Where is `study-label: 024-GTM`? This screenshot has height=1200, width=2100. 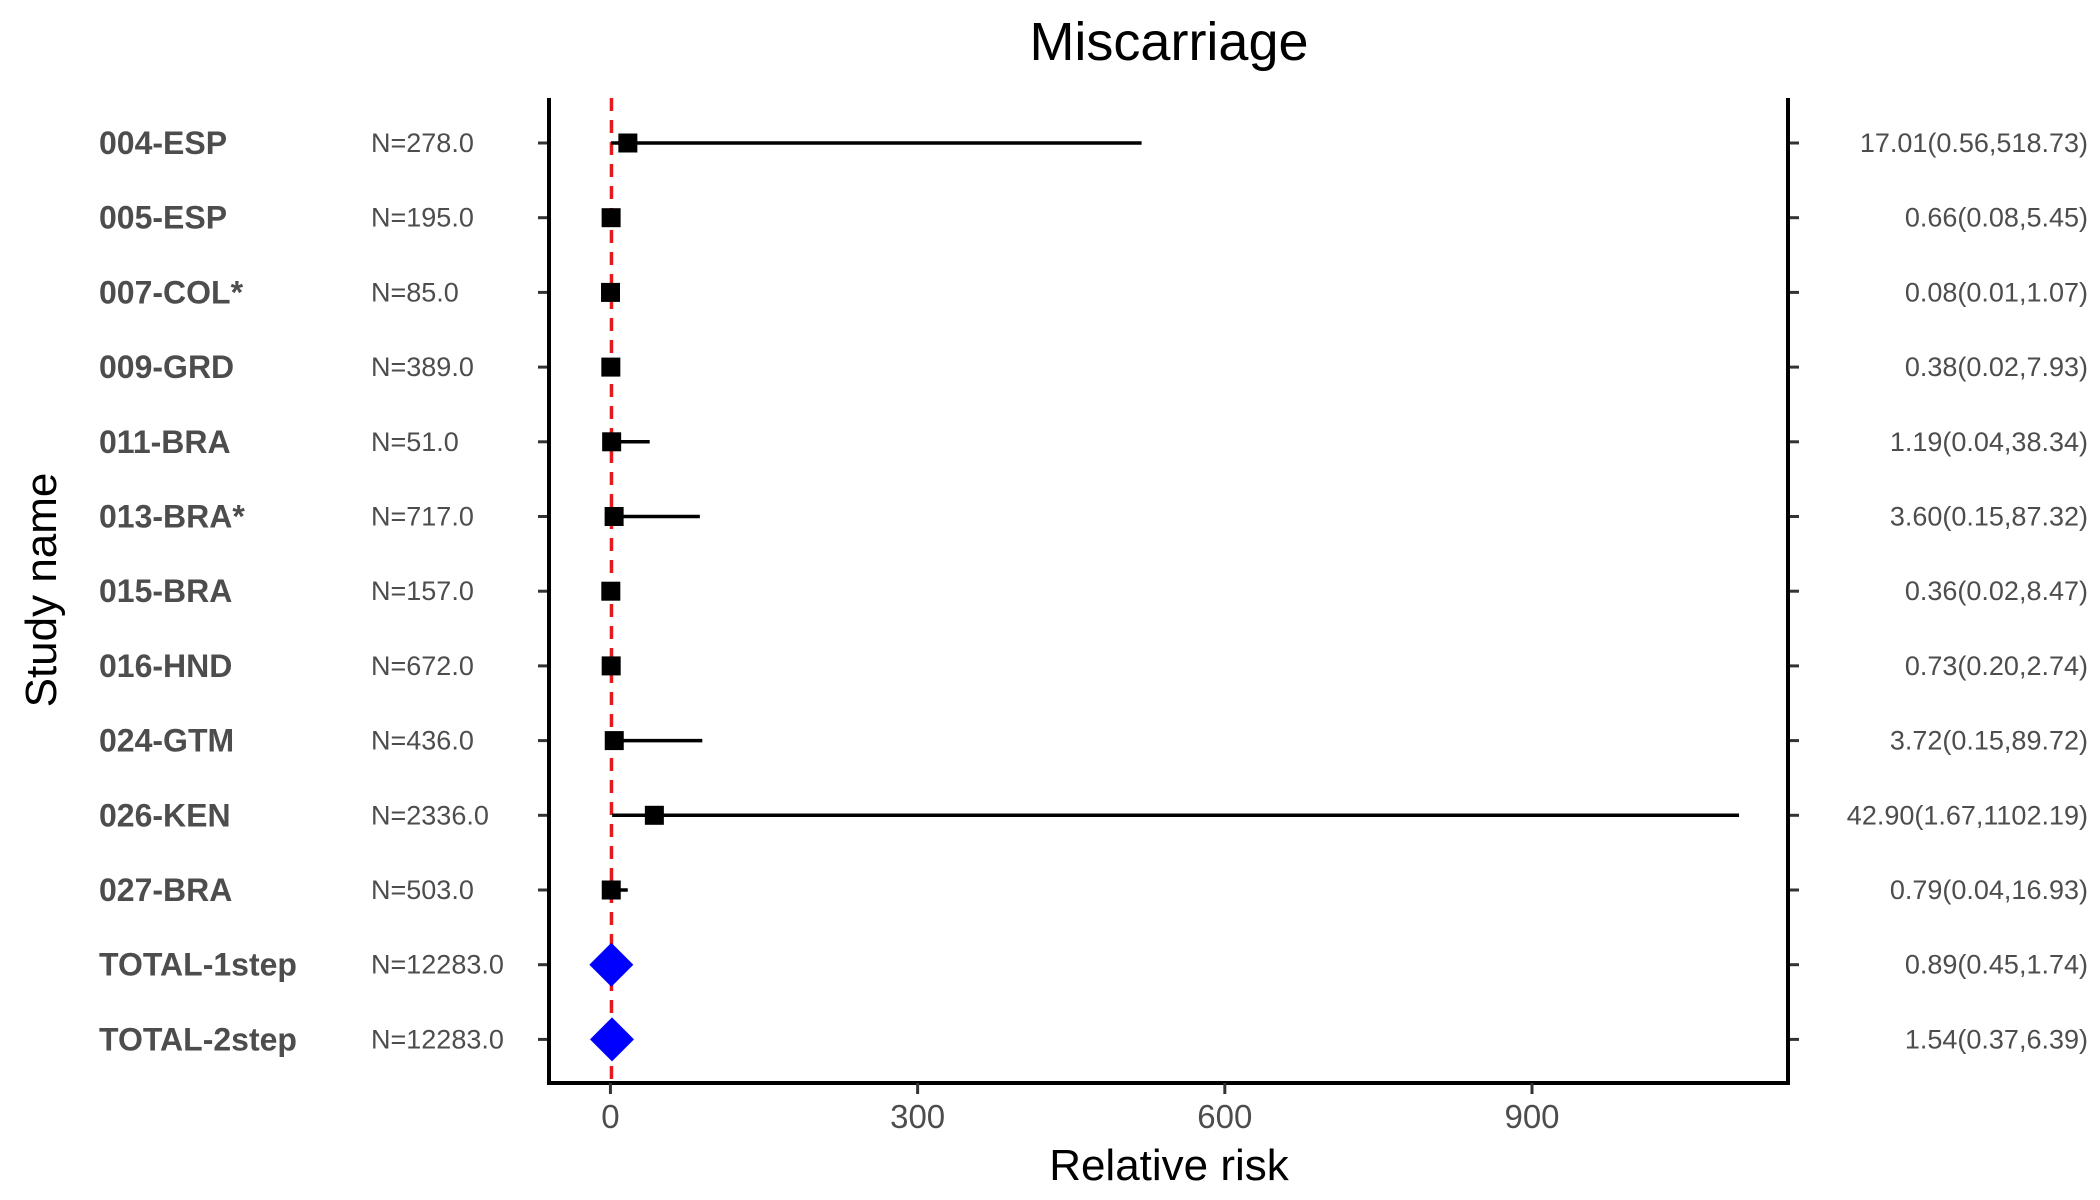 study-label: 024-GTM is located at coordinates (166, 741).